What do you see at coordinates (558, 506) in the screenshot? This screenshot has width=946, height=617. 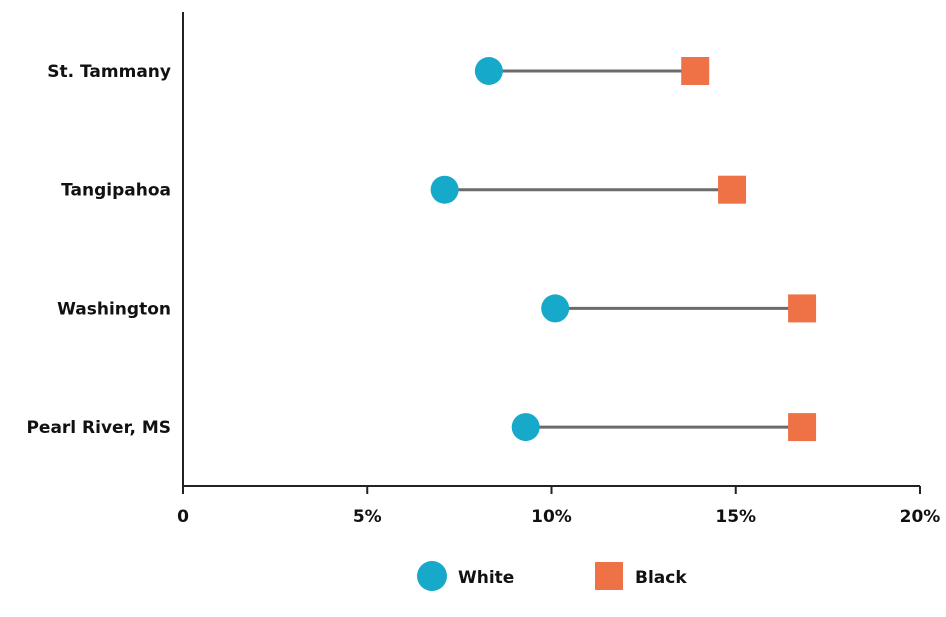 I see `x-axis-ticks: 0 5% 10% 15% 20%` at bounding box center [558, 506].